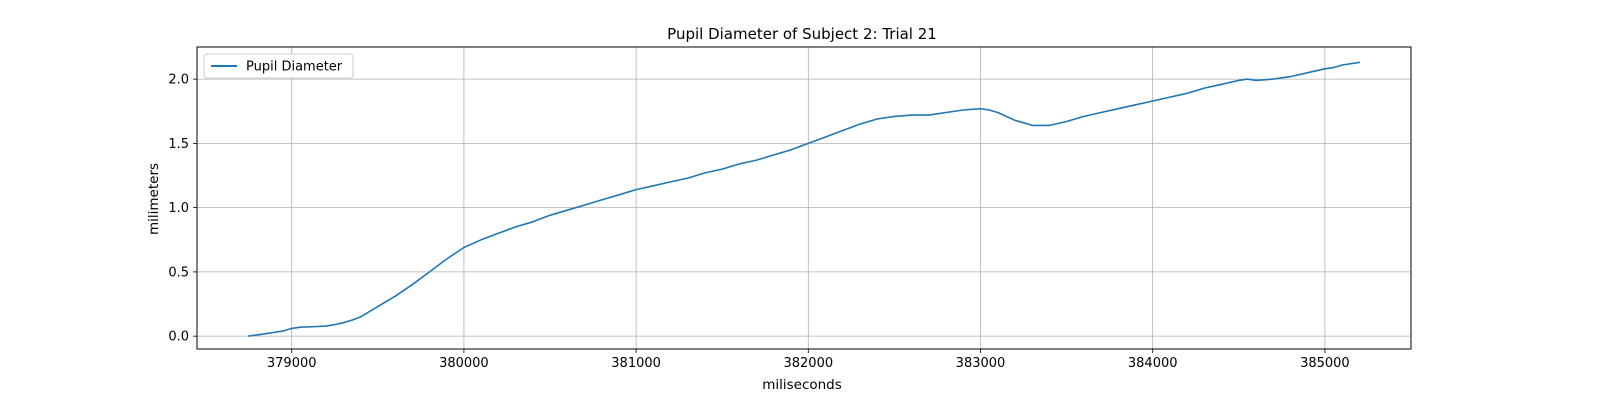 The image size is (1600, 400). What do you see at coordinates (464, 363) in the screenshot?
I see `x-tick-label: 380000` at bounding box center [464, 363].